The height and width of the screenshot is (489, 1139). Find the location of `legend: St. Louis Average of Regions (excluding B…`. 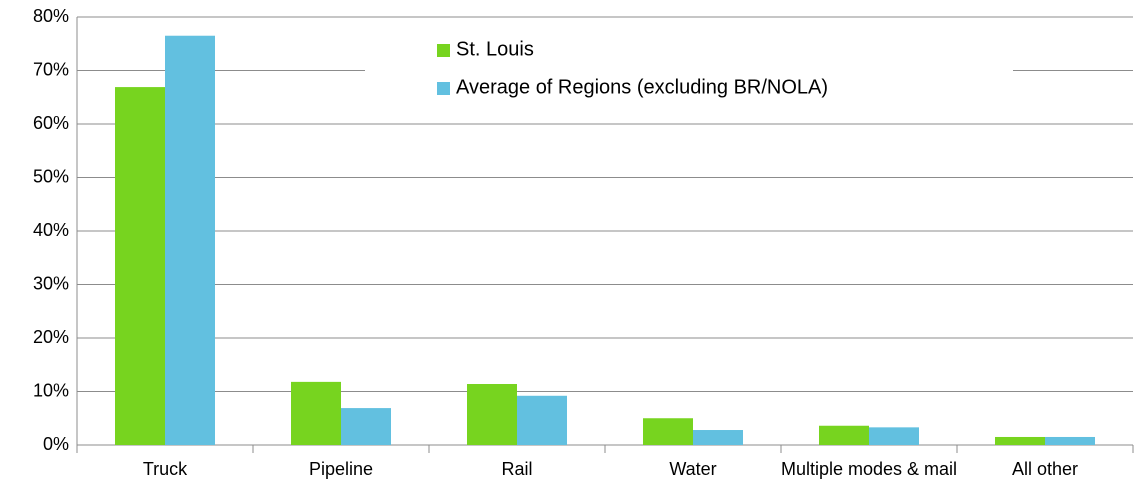

legend: St. Louis Average of Regions (excluding B… is located at coordinates (689, 70).